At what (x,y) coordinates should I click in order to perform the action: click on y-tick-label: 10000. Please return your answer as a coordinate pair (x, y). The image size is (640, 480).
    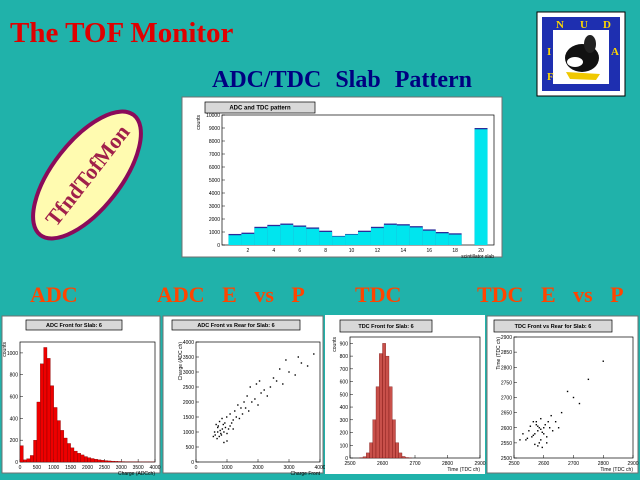
    Looking at the image, I should click on (213, 116).